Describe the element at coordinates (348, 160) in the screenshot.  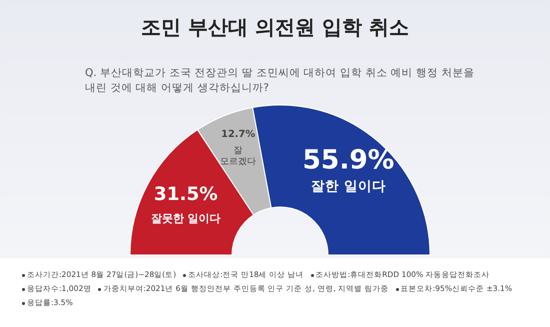
I see `data-label: 55.9%` at that location.